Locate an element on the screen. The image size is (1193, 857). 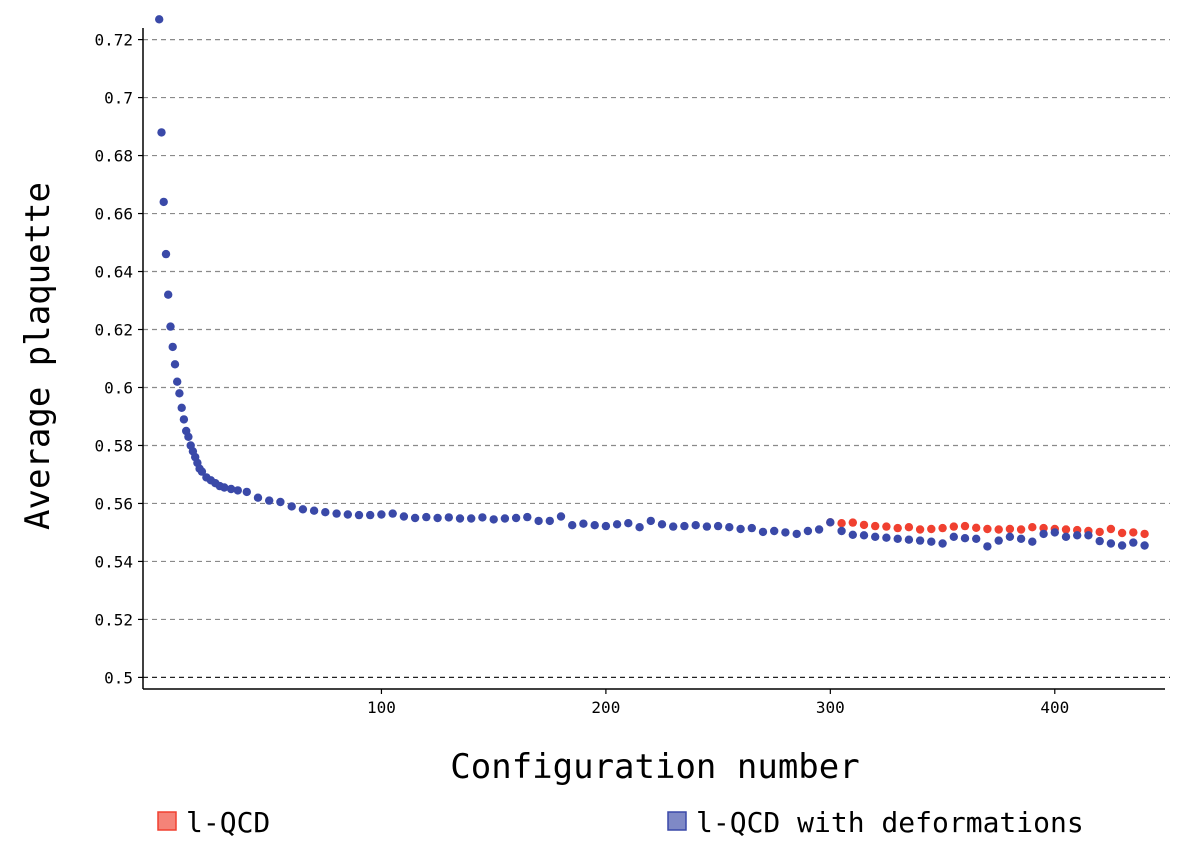
x-tick-label: 400 is located at coordinates (1054, 707).